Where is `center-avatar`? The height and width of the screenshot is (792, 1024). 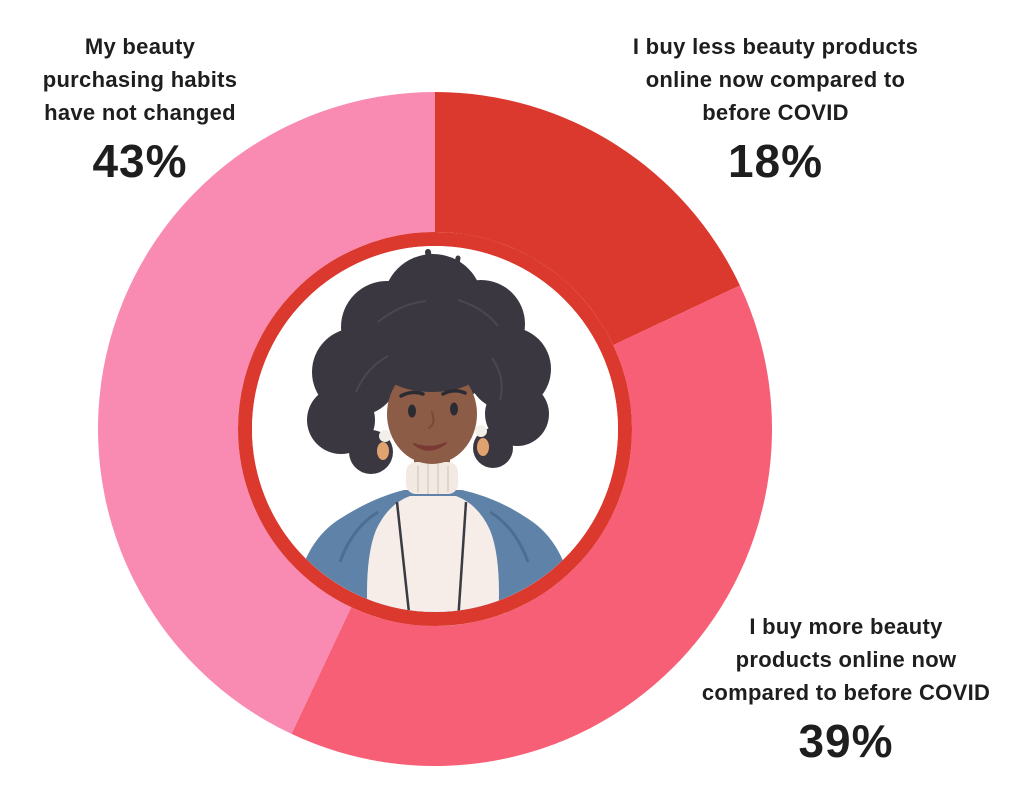 center-avatar is located at coordinates (434, 430).